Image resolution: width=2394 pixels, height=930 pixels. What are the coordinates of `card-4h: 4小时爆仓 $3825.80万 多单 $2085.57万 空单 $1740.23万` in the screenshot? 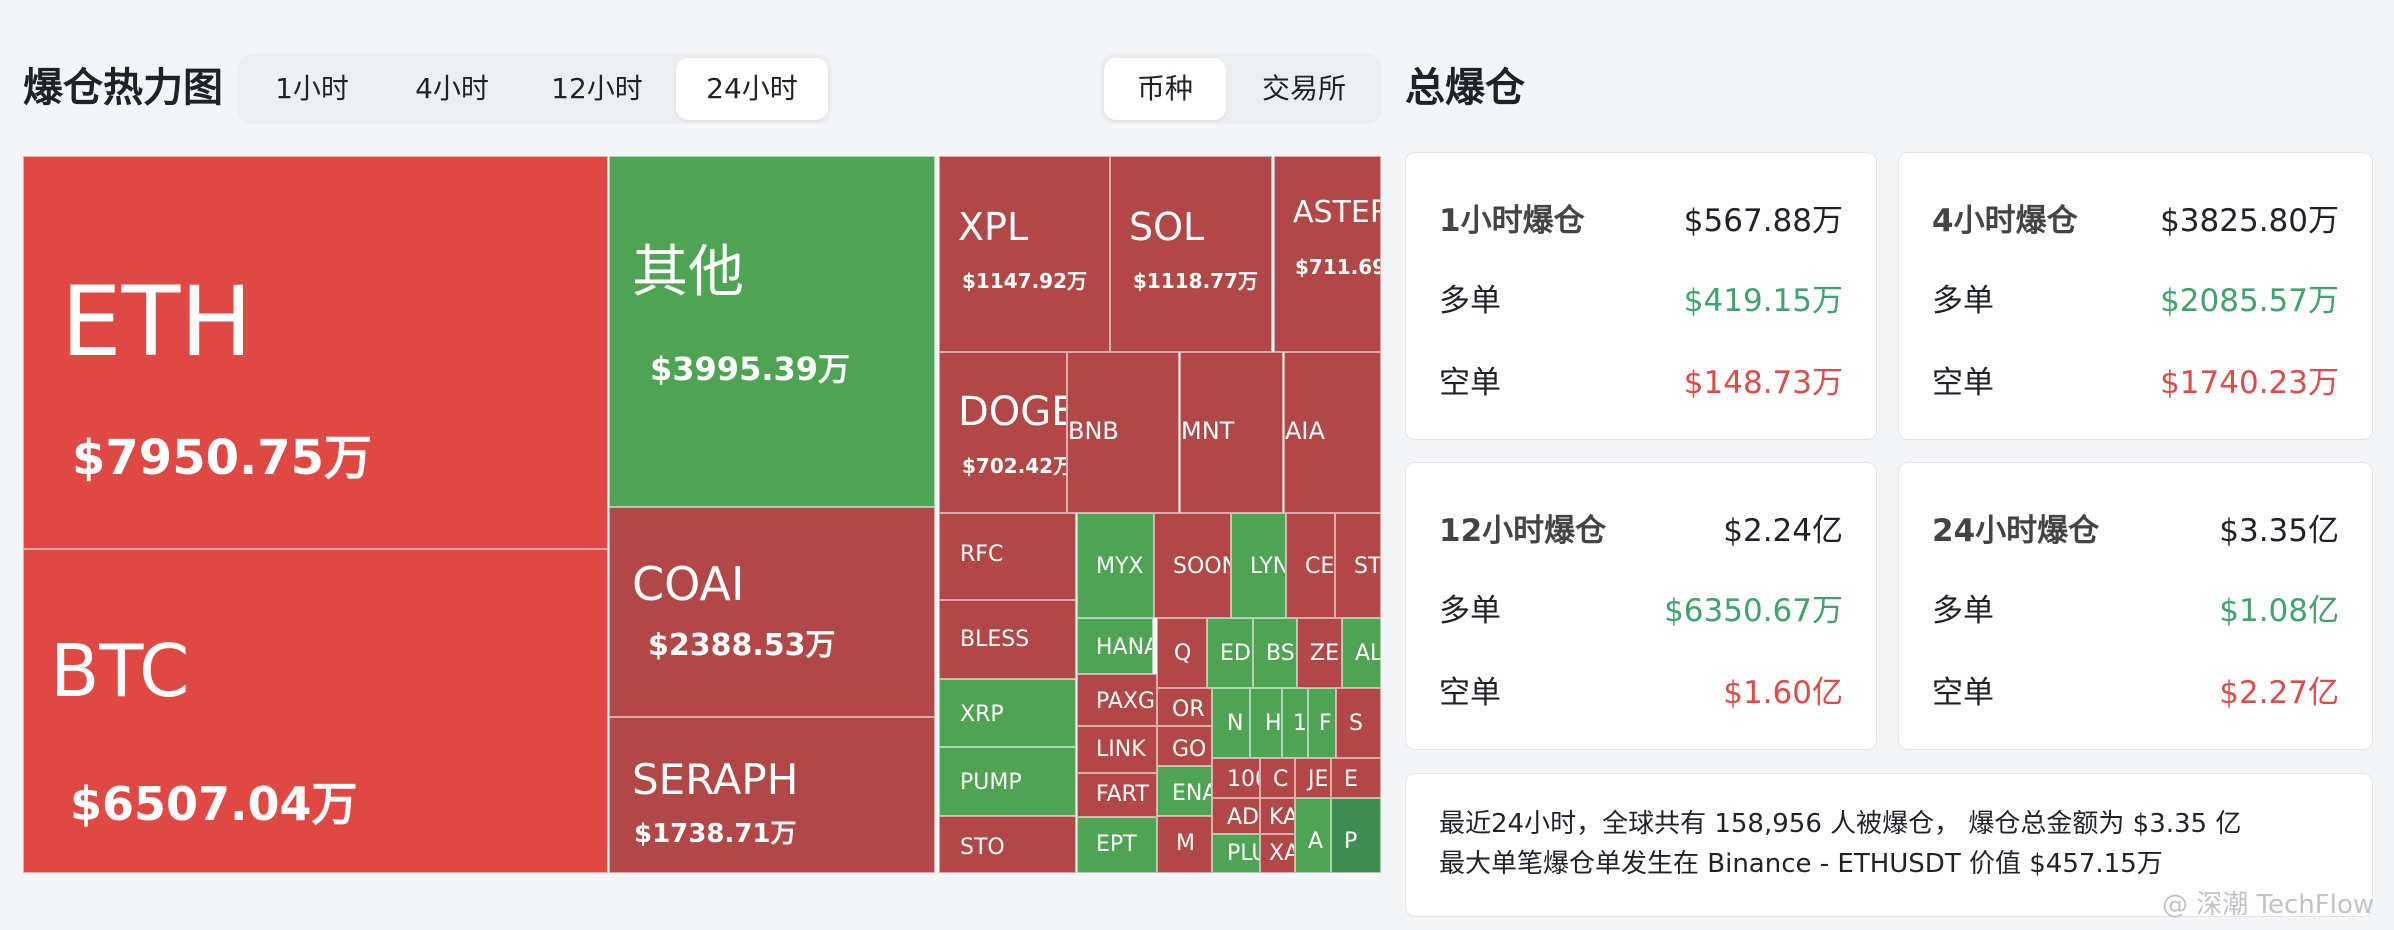 It's located at (2135, 296).